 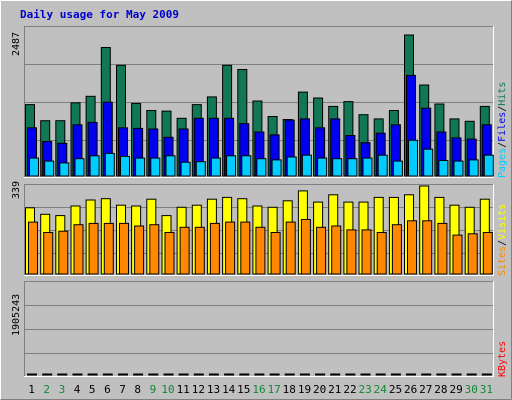 What do you see at coordinates (122, 389) in the screenshot?
I see `day-label-7: 7` at bounding box center [122, 389].